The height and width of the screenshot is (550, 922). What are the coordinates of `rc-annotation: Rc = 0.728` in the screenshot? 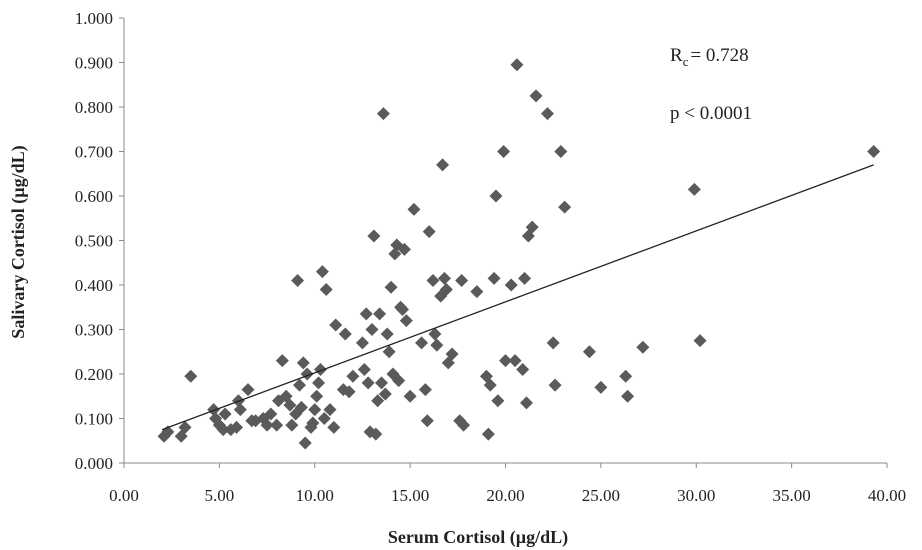 It's located at (709, 57).